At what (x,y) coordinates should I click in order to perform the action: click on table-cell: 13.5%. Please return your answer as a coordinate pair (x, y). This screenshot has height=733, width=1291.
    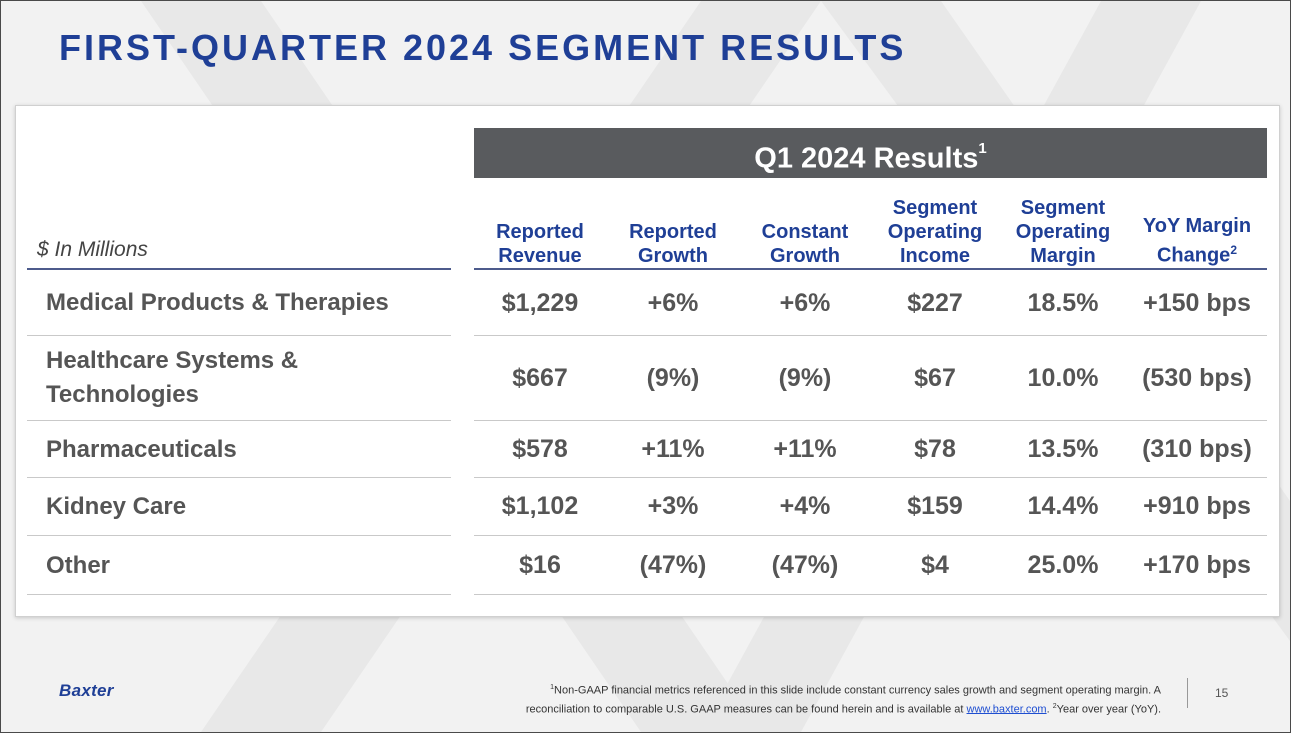
    Looking at the image, I should click on (1063, 449).